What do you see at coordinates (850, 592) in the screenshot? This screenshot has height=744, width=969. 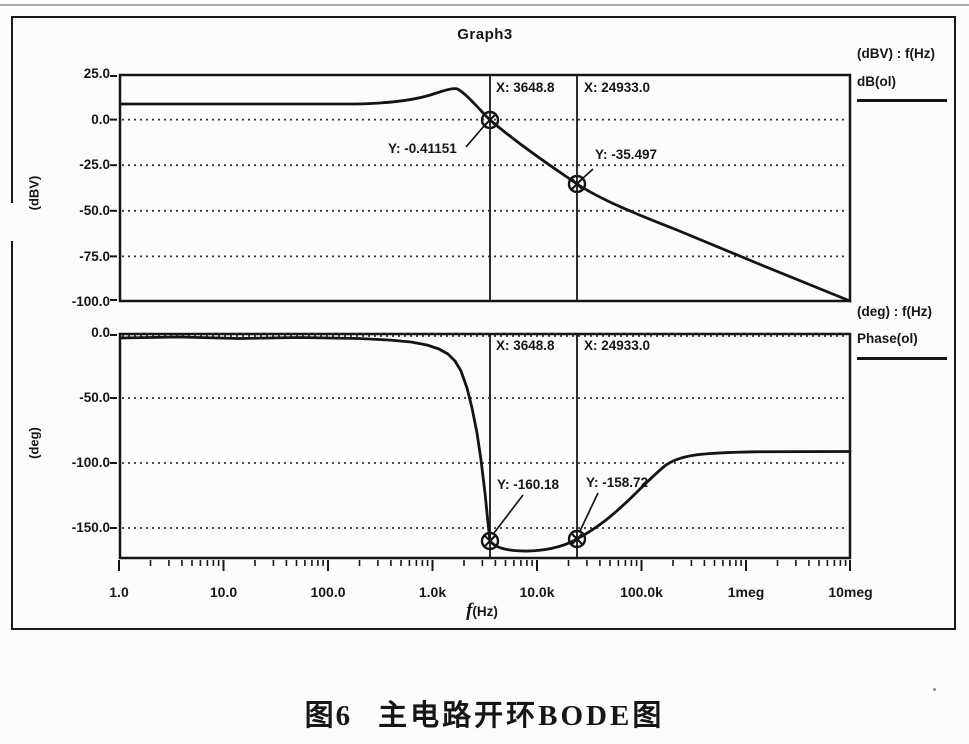 I see `xtick-10meg: 10meg` at bounding box center [850, 592].